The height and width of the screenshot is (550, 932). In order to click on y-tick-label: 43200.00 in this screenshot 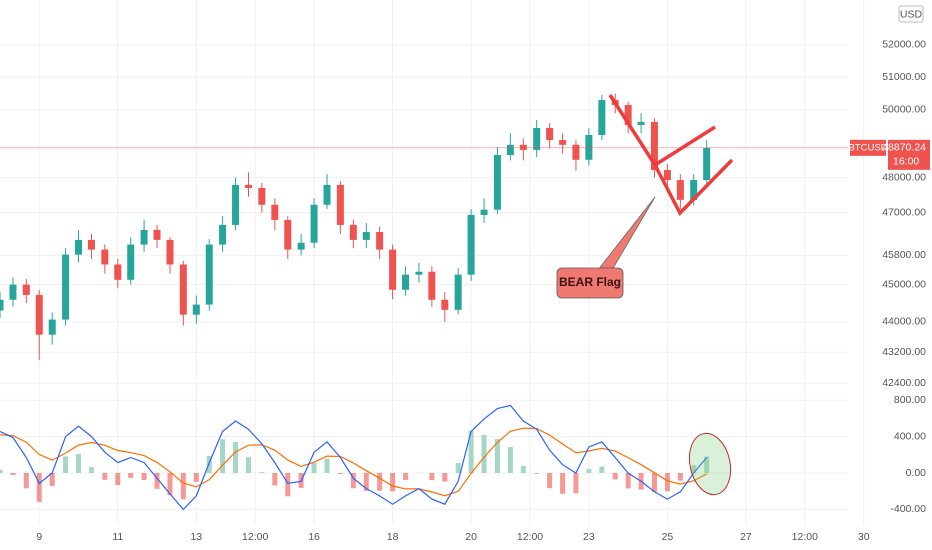, I will do `click(904, 352)`.